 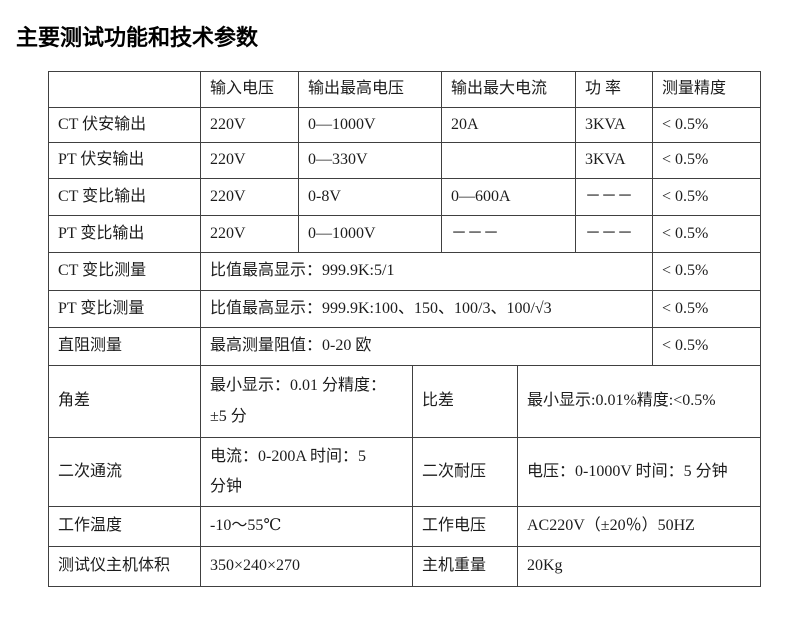 I want to click on table-row: CT 变比测量 比值最高显示：999.9K:5/1 < 0.5%, so click(x=404, y=272).